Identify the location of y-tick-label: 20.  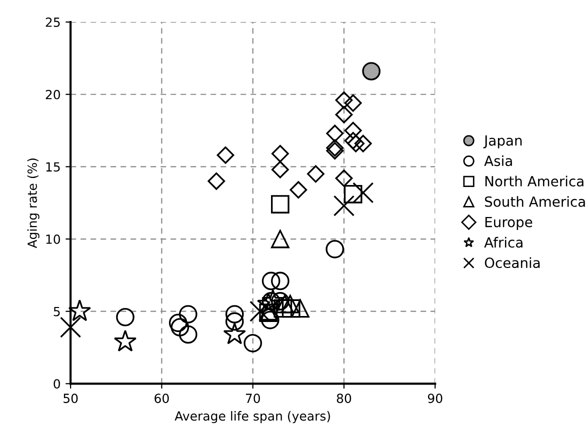
(53, 95).